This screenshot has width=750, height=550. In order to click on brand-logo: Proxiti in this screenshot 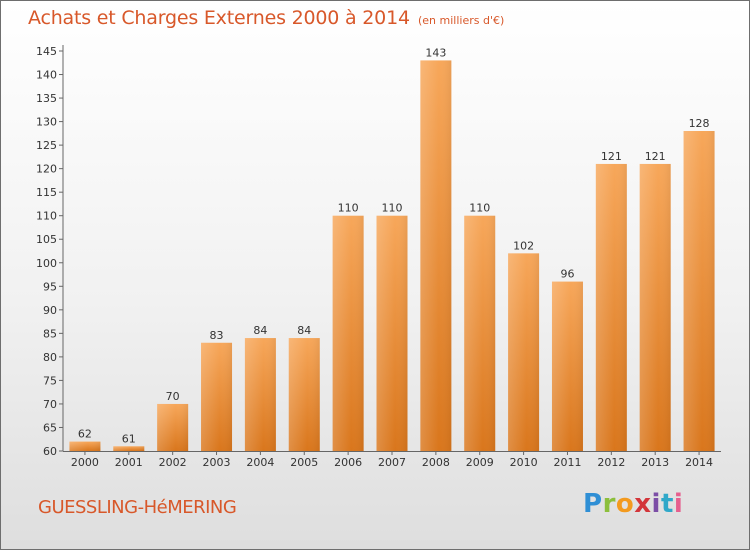, I will do `click(633, 504)`.